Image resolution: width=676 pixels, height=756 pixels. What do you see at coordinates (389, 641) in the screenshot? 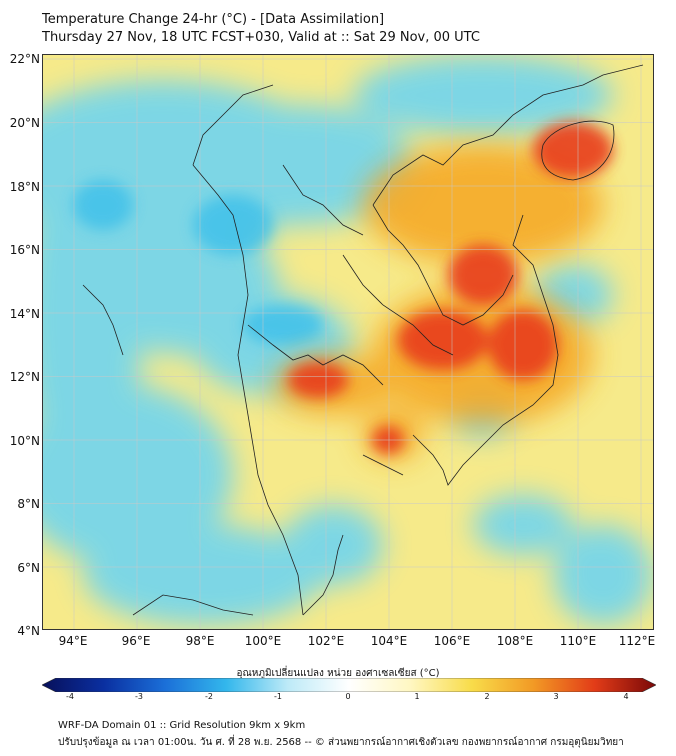
I see `lon-label: 104°E` at bounding box center [389, 641].